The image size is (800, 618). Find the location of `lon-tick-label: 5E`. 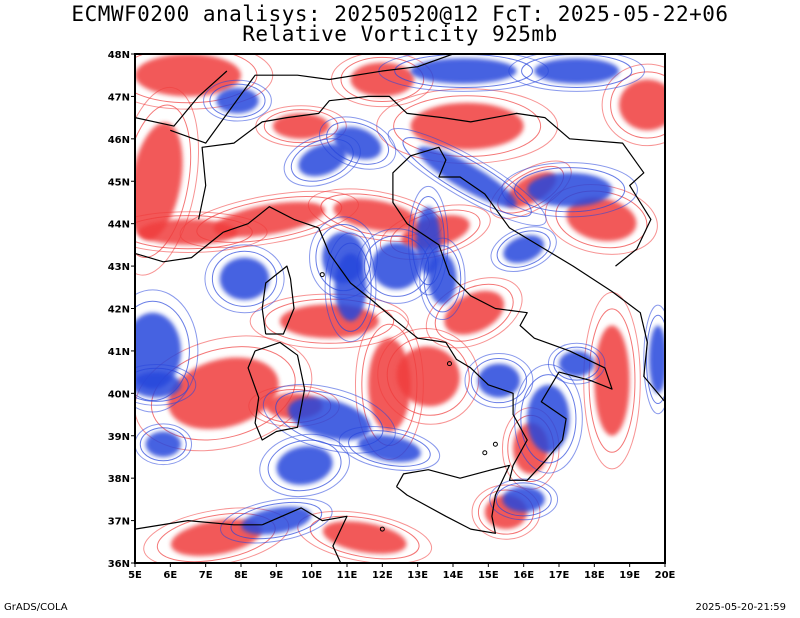

lon-tick-label: 5E is located at coordinates (135, 575).